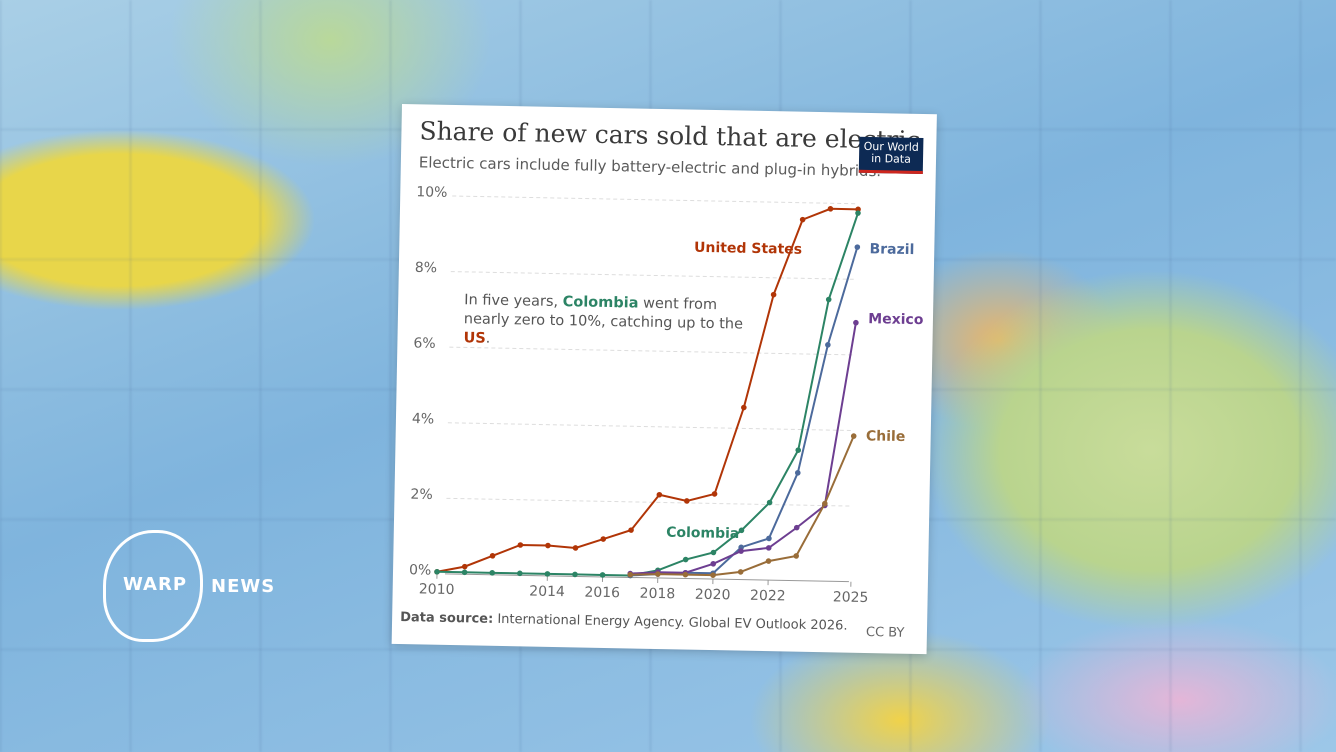 The image size is (1336, 752). Describe the element at coordinates (713, 595) in the screenshot. I see `x-tick-label: 2020` at that location.